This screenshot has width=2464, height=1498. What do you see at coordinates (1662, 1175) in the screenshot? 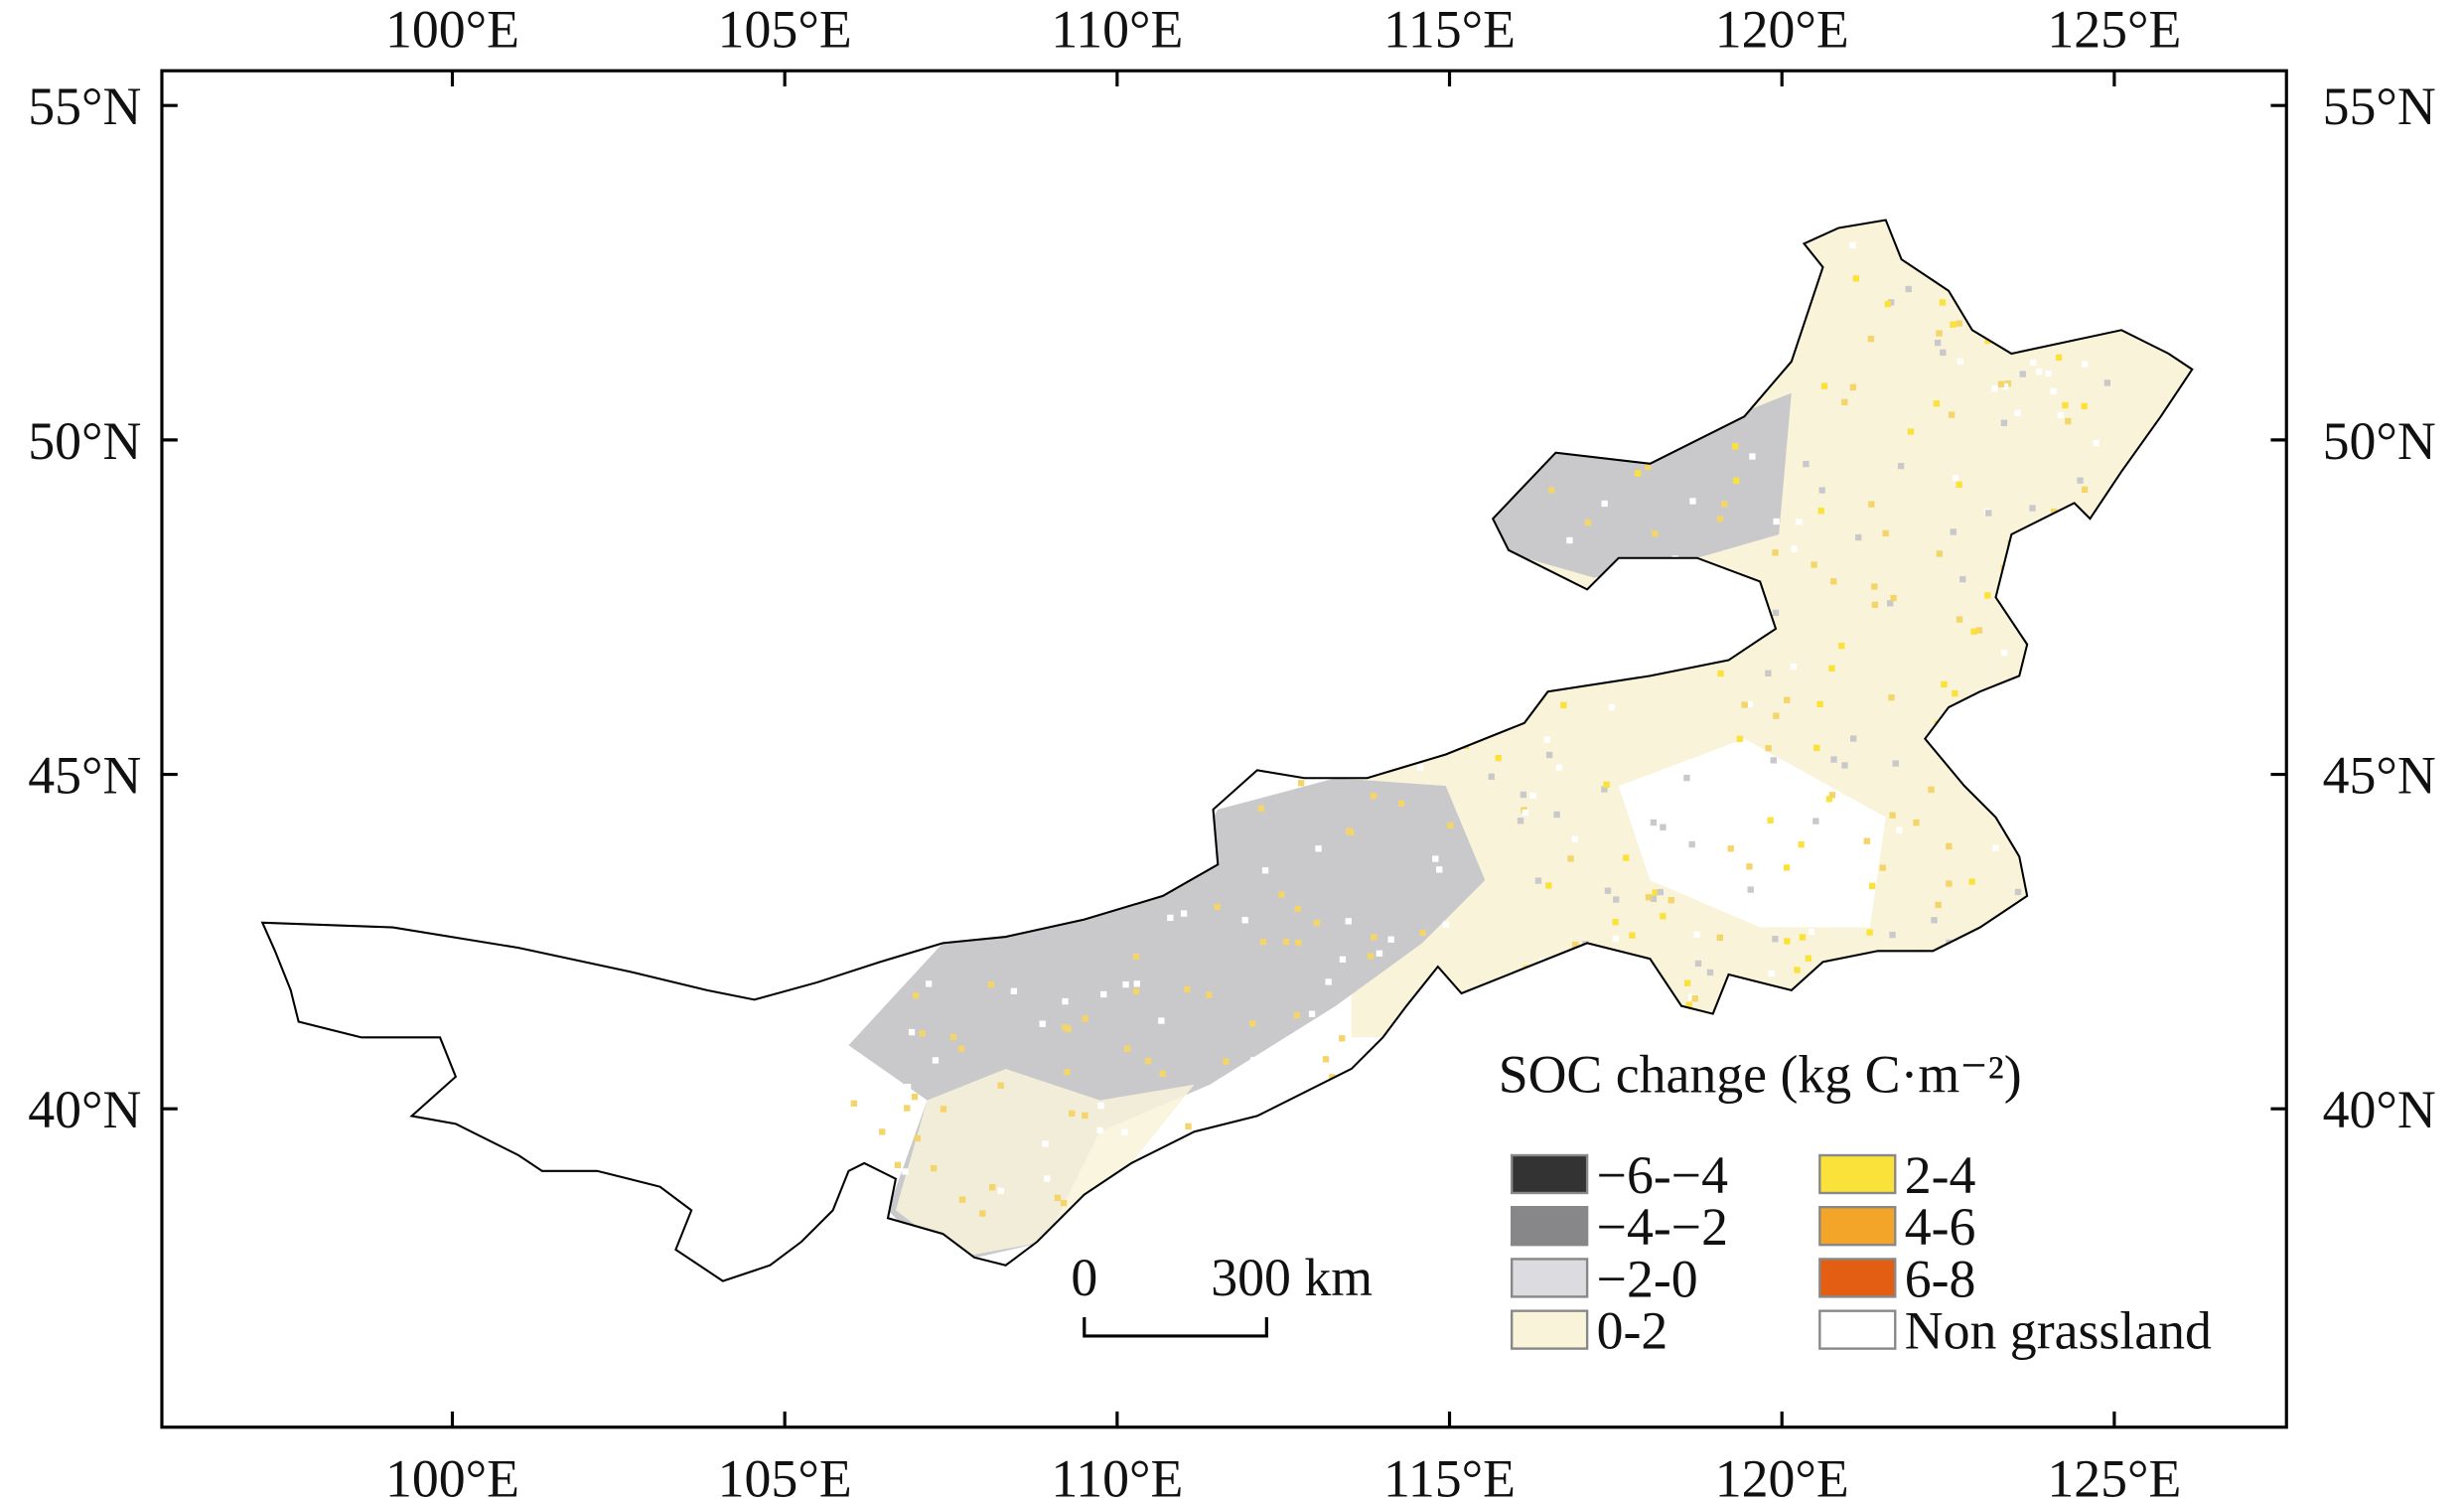
I see `legend-label: −6-−4` at bounding box center [1662, 1175].